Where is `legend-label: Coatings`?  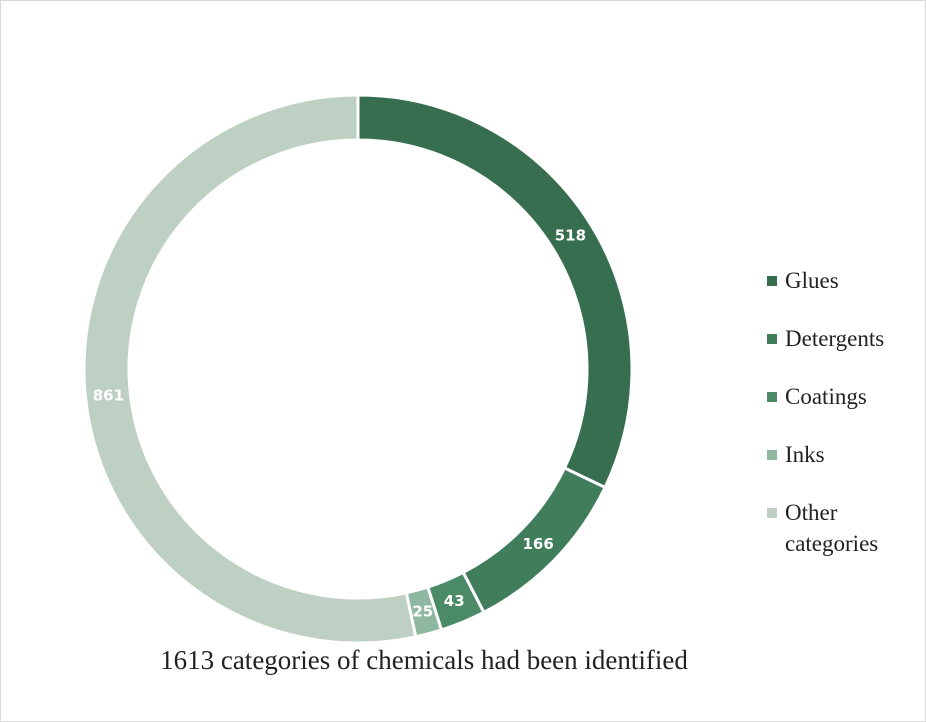 legend-label: Coatings is located at coordinates (826, 396).